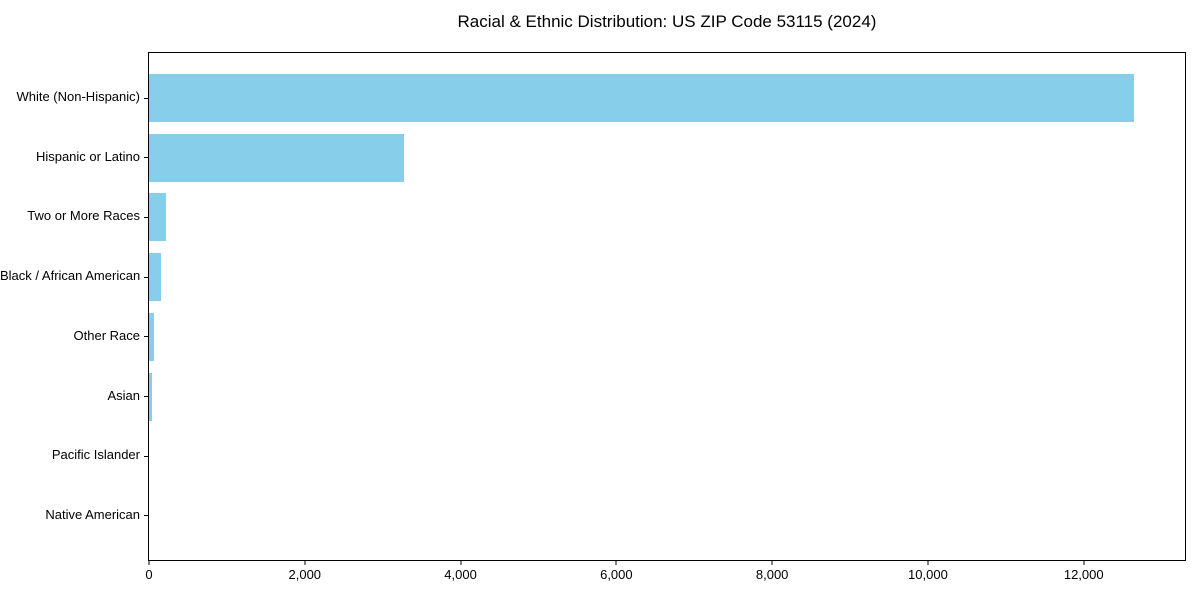 Image resolution: width=1200 pixels, height=600 pixels. What do you see at coordinates (123, 395) in the screenshot?
I see `y-axis-label-asian: Asian` at bounding box center [123, 395].